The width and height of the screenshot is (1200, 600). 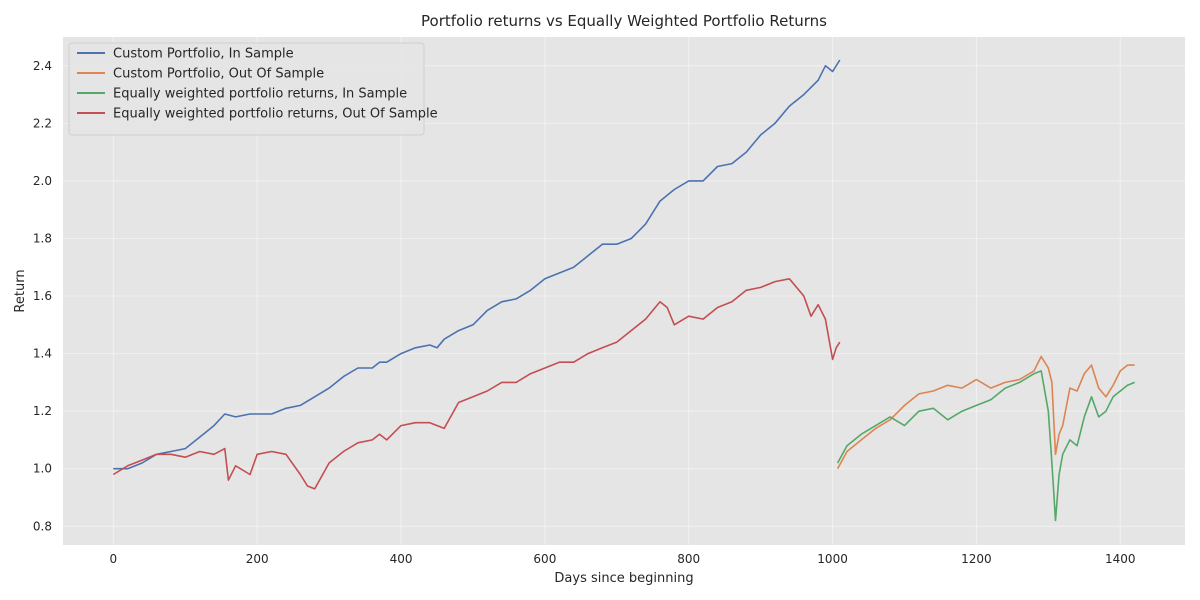 What do you see at coordinates (42, 181) in the screenshot?
I see `y-tick-label: 2.0` at bounding box center [42, 181].